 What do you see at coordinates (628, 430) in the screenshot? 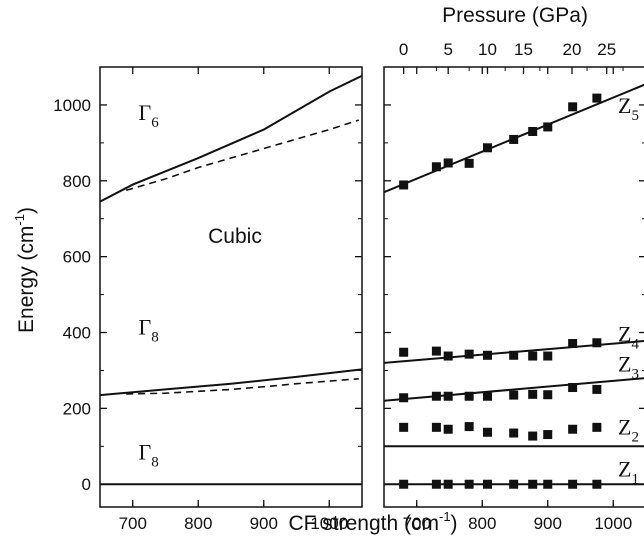
I see `level-label-Z2: Z2` at bounding box center [628, 430].